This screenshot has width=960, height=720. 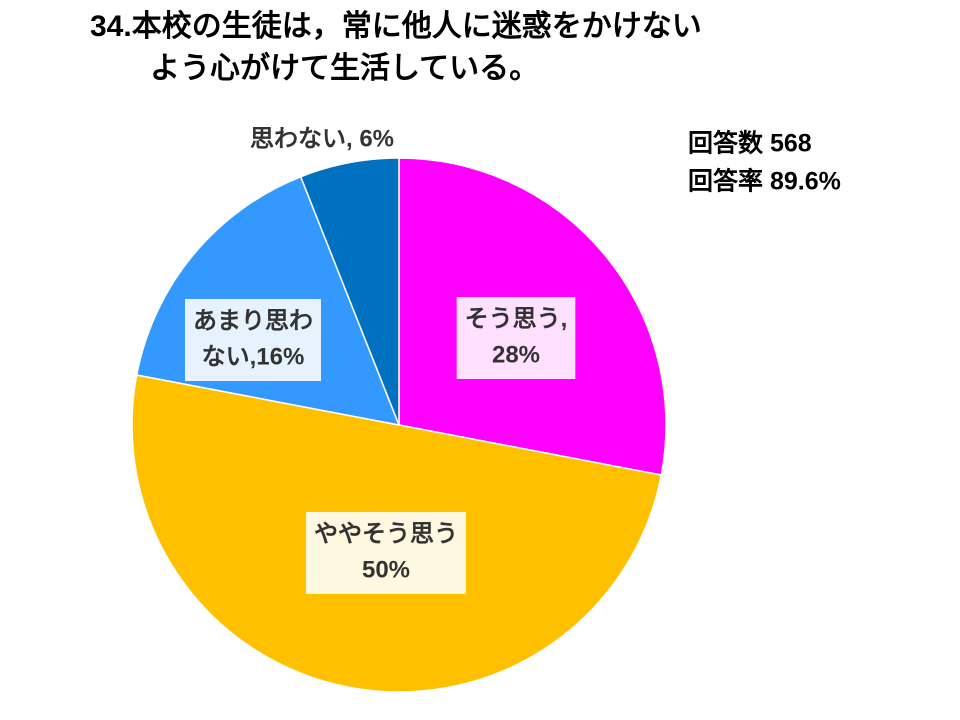 I want to click on pie-slice, so click(x=349, y=291).